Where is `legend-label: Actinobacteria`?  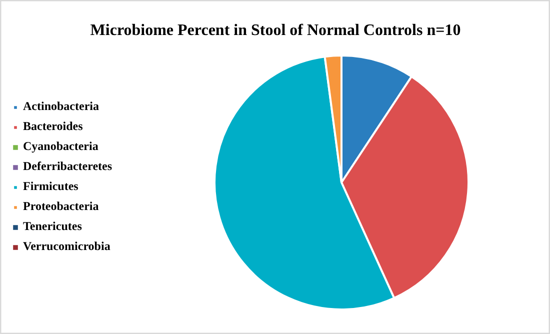
legend-label: Actinobacteria is located at coordinates (61, 106).